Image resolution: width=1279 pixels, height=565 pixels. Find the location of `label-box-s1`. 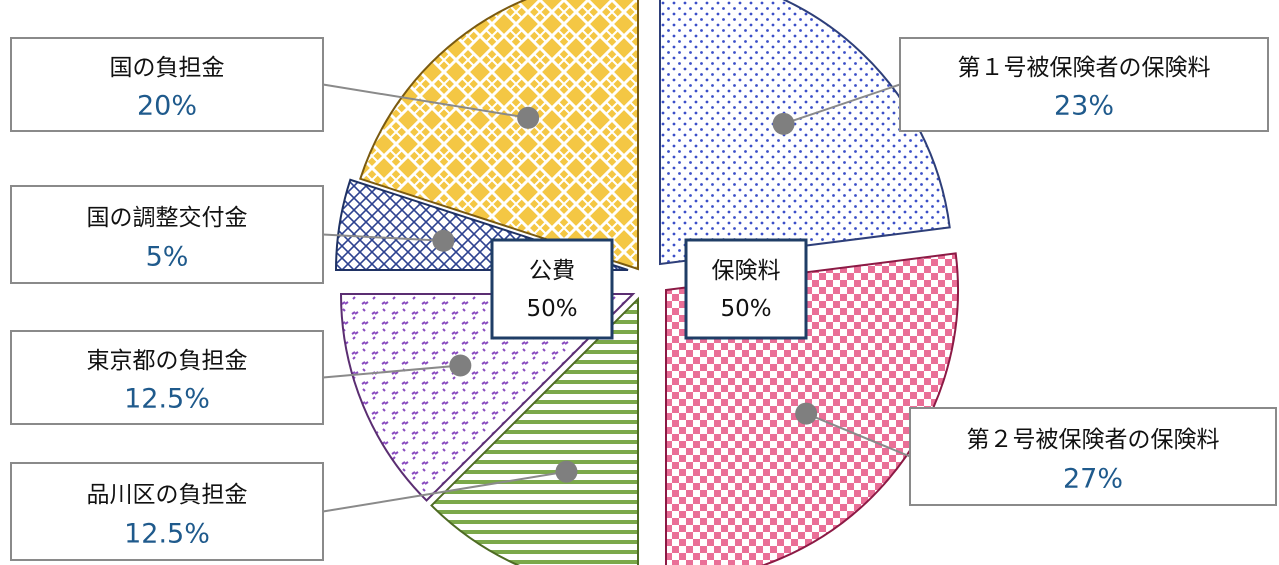

label-box-s1 is located at coordinates (1084, 84).